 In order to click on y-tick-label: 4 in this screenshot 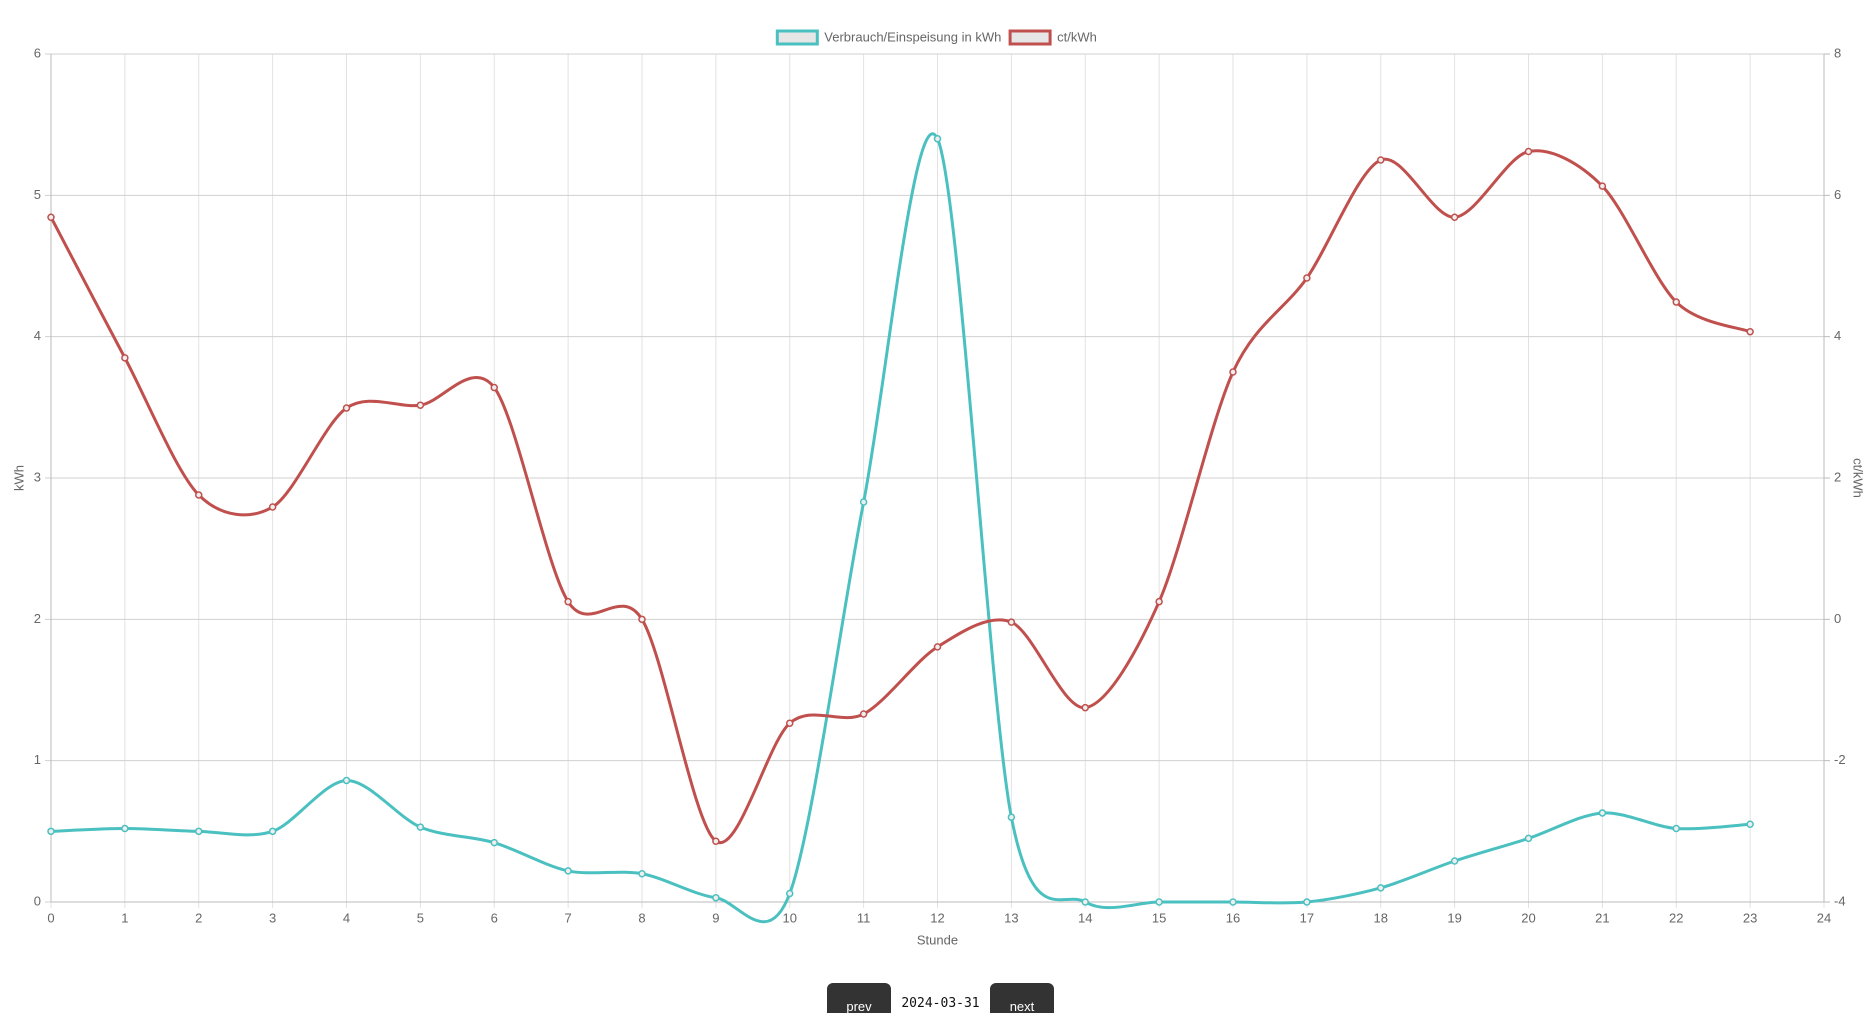, I will do `click(37, 335)`.